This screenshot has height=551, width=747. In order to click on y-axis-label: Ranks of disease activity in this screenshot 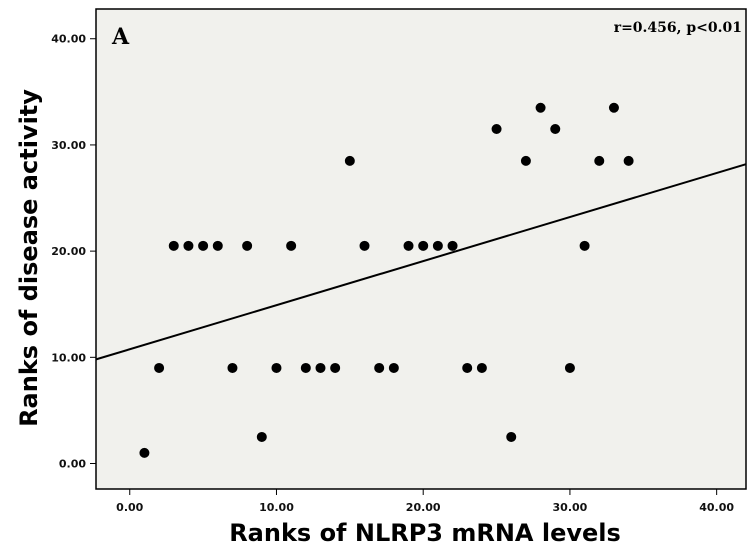, I will do `click(29, 258)`.